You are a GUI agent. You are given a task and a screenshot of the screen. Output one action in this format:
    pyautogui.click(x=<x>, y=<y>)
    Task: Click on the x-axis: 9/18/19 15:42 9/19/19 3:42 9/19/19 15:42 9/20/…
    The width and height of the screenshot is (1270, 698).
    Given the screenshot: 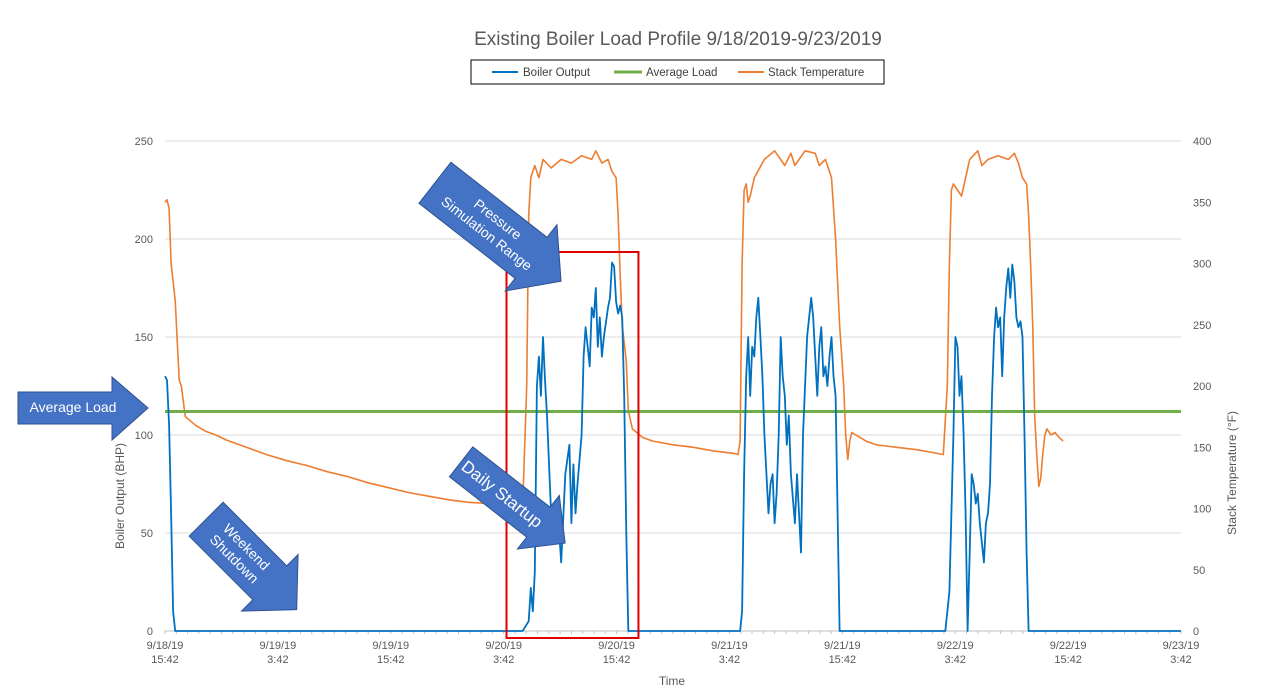 What is the action you would take?
    pyautogui.click(x=673, y=648)
    